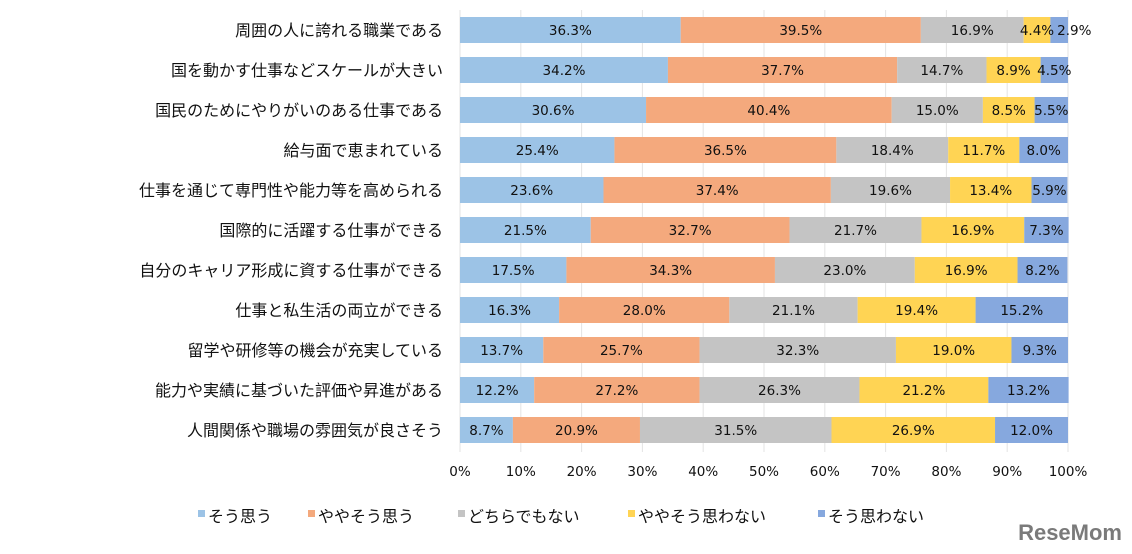 The width and height of the screenshot is (1132, 554). What do you see at coordinates (946, 472) in the screenshot?
I see `x-tick-label: 80%` at bounding box center [946, 472].